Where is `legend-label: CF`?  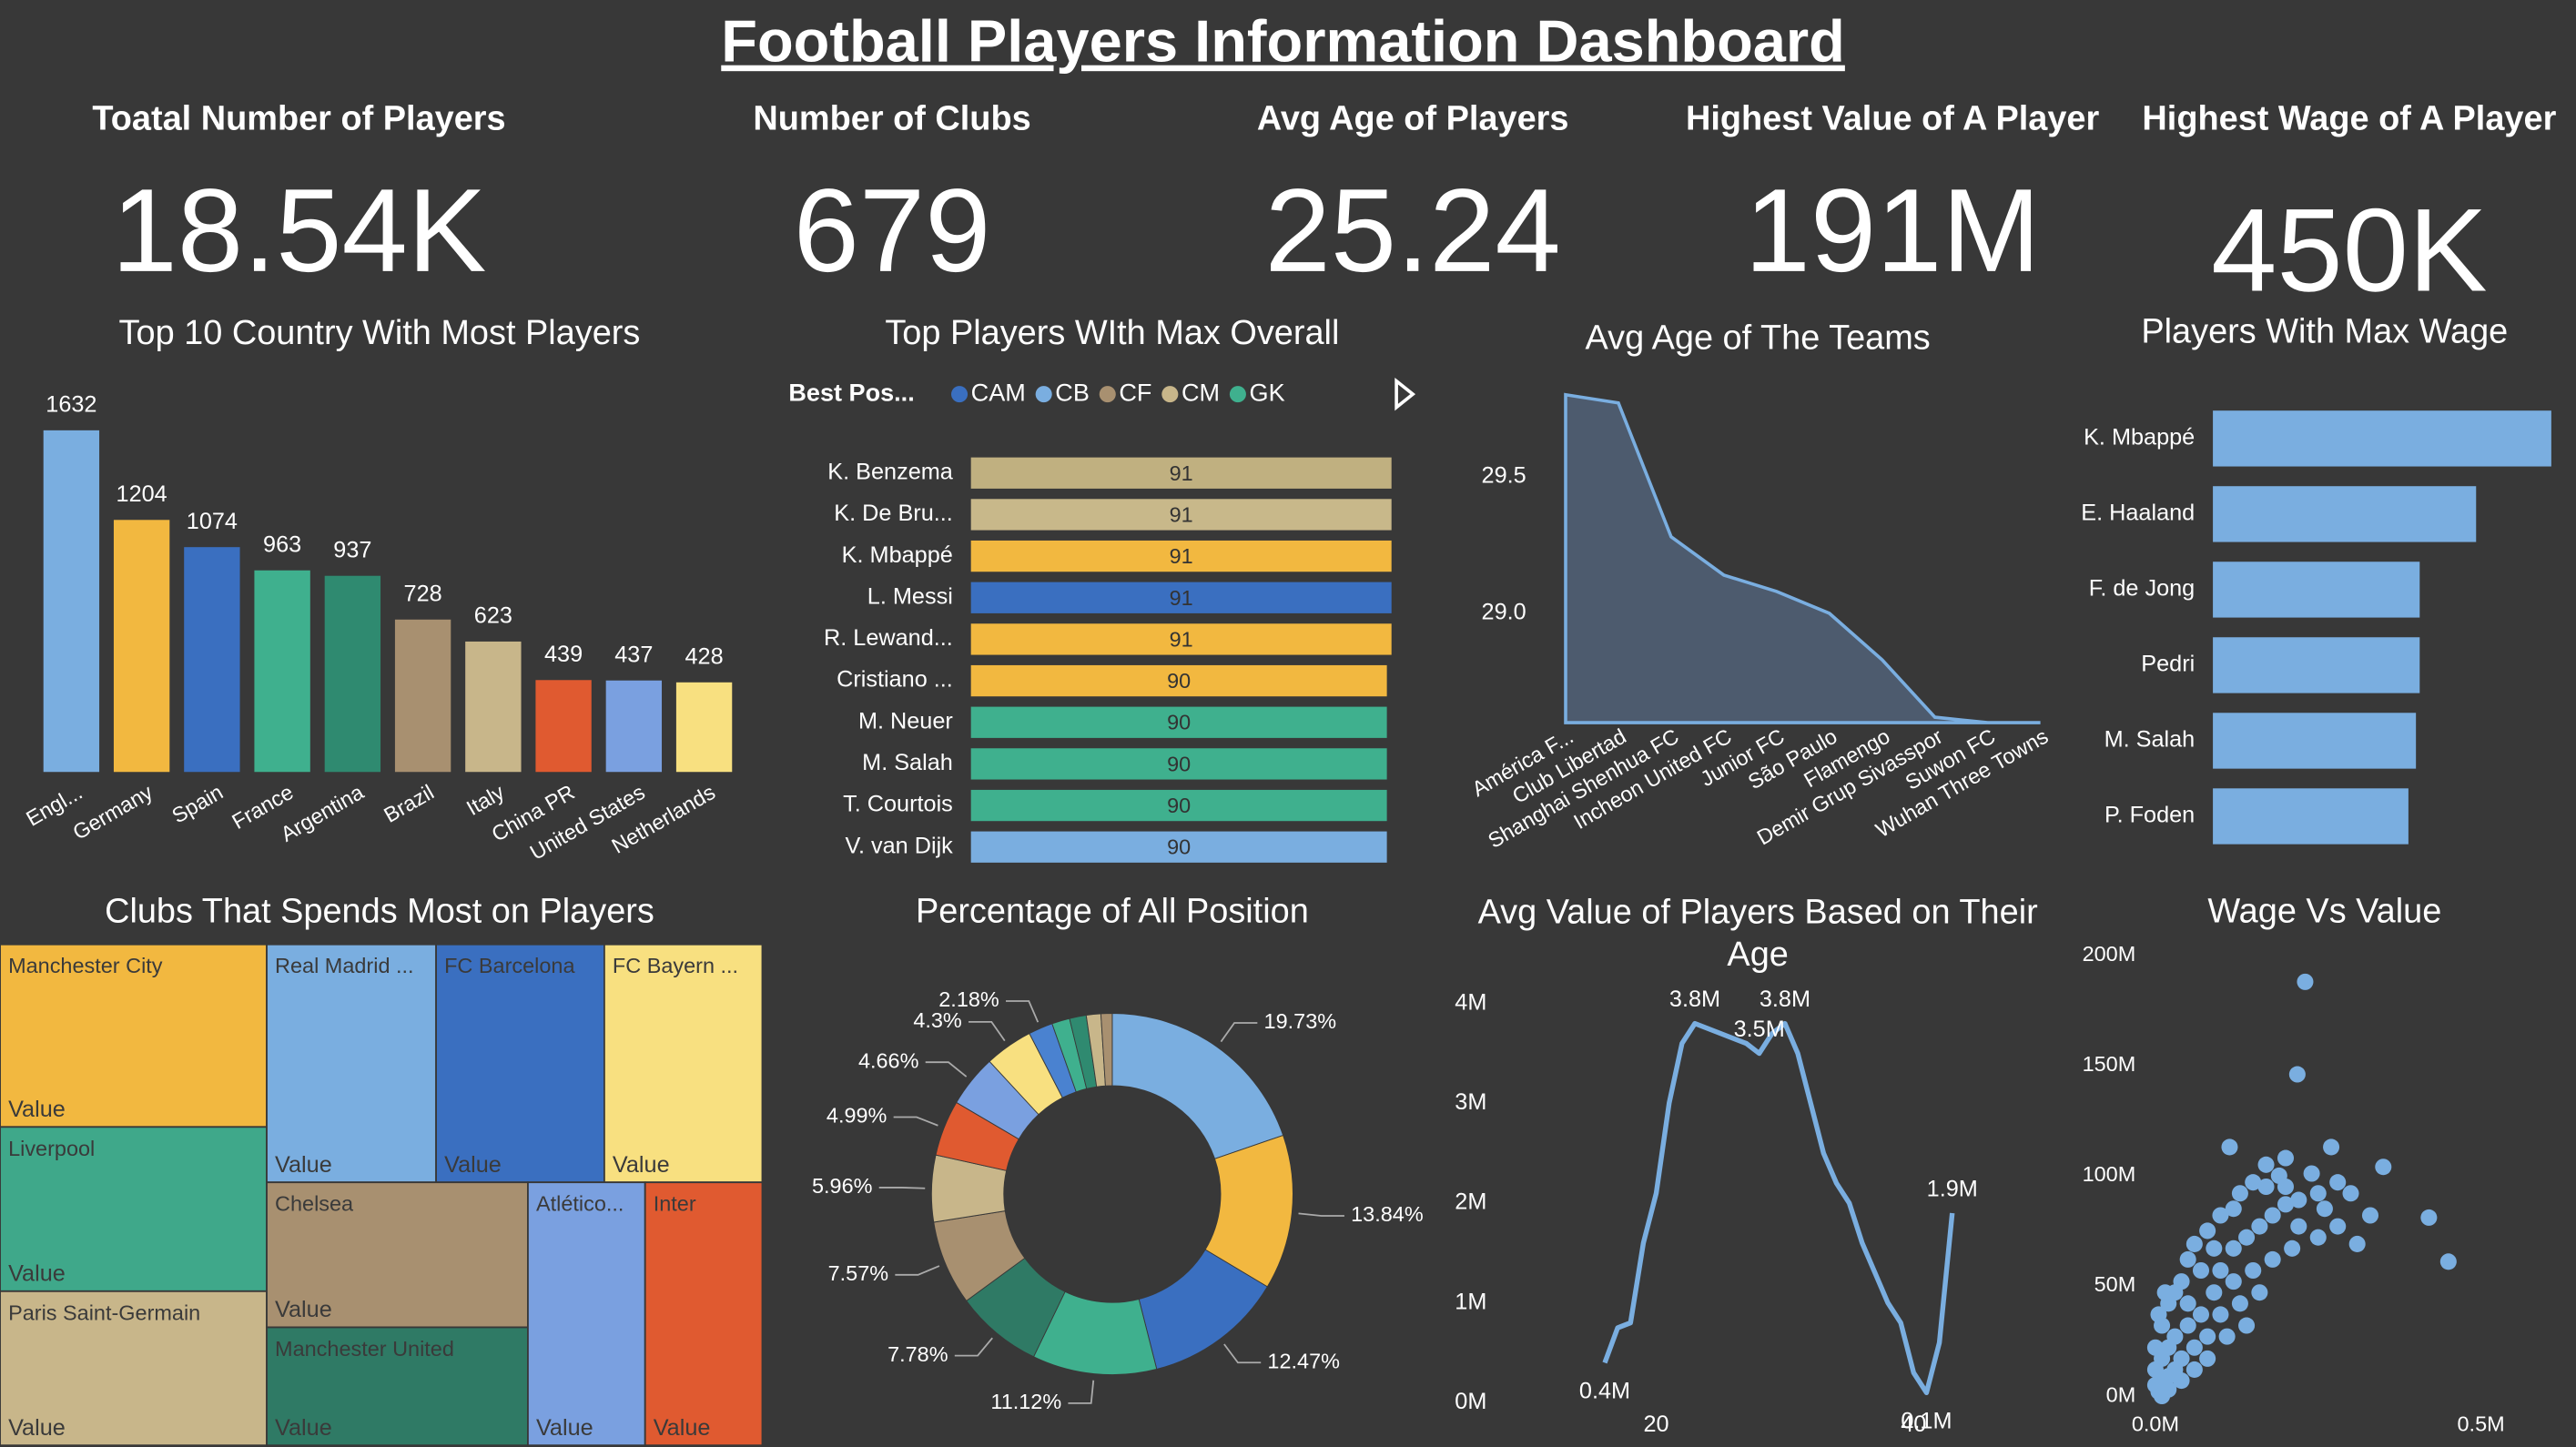
legend-label: CF is located at coordinates (1135, 392).